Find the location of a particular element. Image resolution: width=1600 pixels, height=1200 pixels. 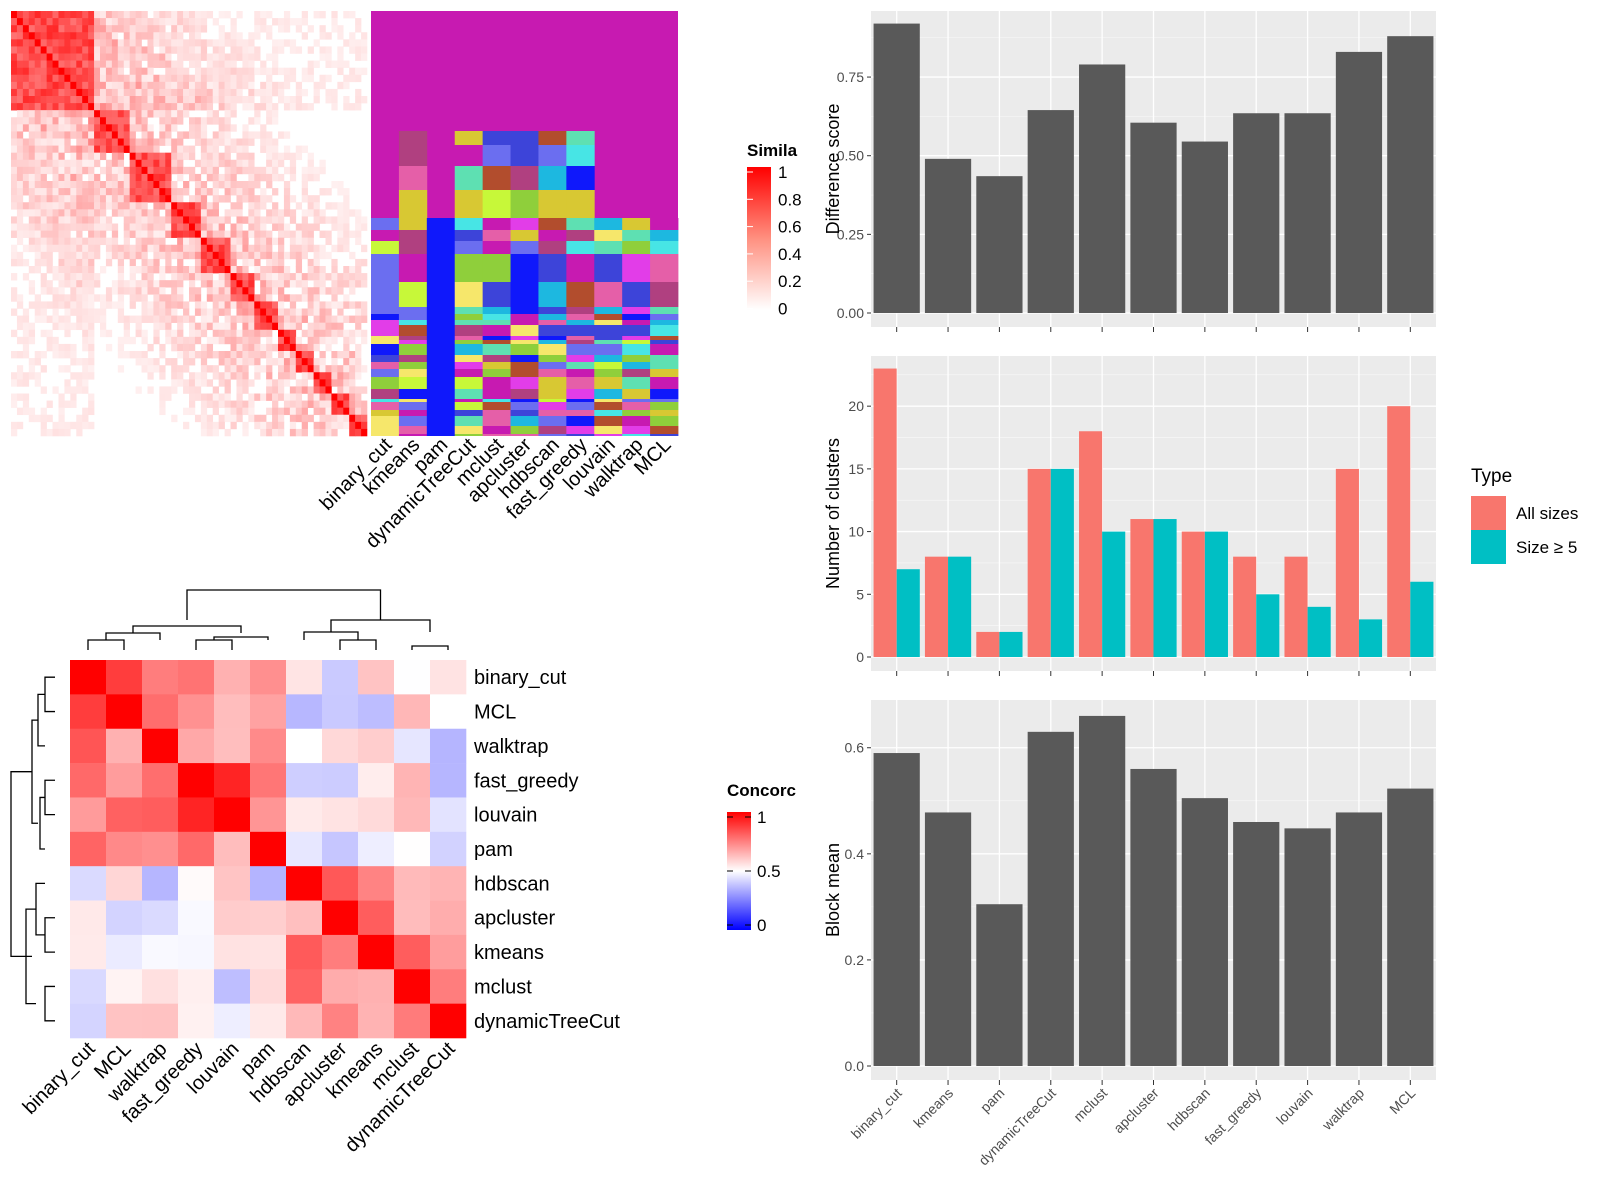

bar is located at coordinates (999, 985).